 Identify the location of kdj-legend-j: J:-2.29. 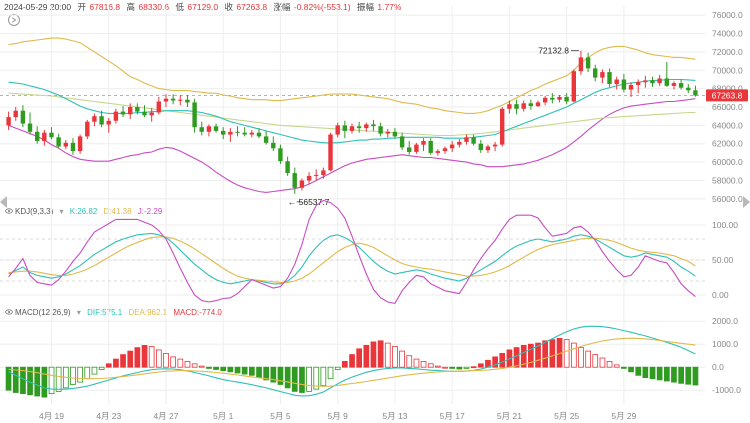
(150, 211).